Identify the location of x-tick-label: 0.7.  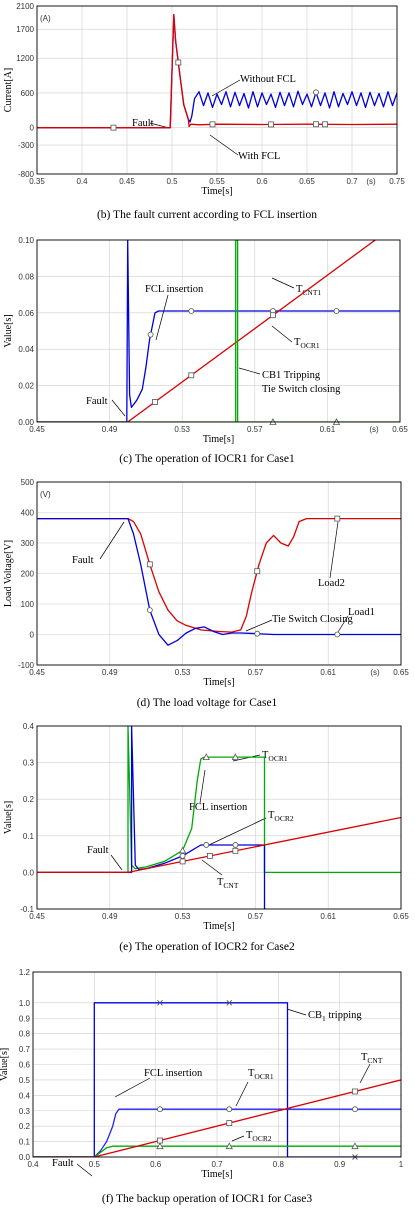
(352, 181).